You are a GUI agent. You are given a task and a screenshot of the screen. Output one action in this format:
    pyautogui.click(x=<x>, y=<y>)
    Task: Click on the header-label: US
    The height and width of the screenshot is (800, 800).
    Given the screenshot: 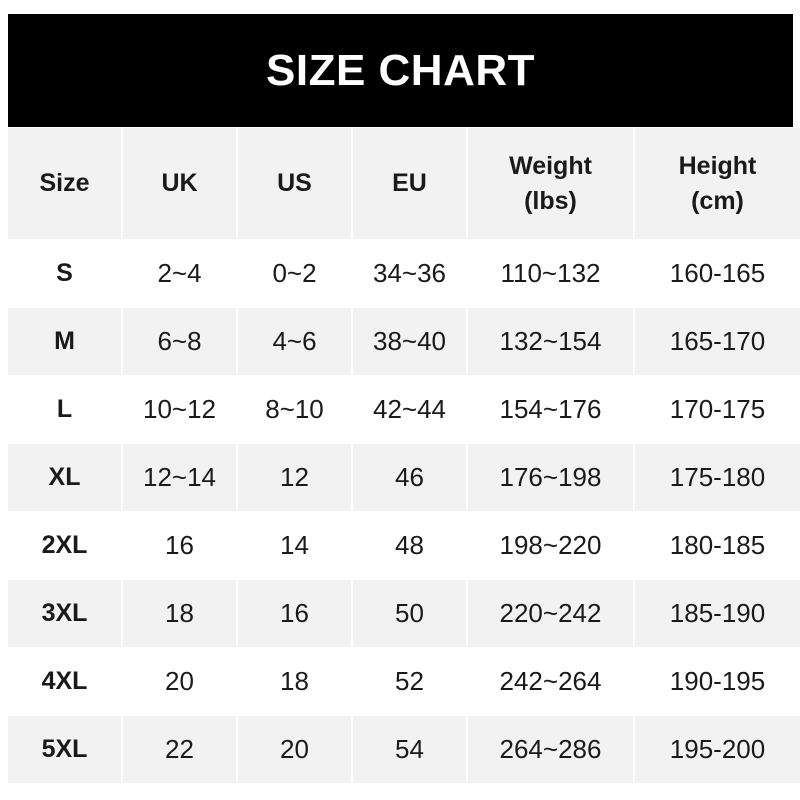 What is the action you would take?
    pyautogui.click(x=294, y=183)
    